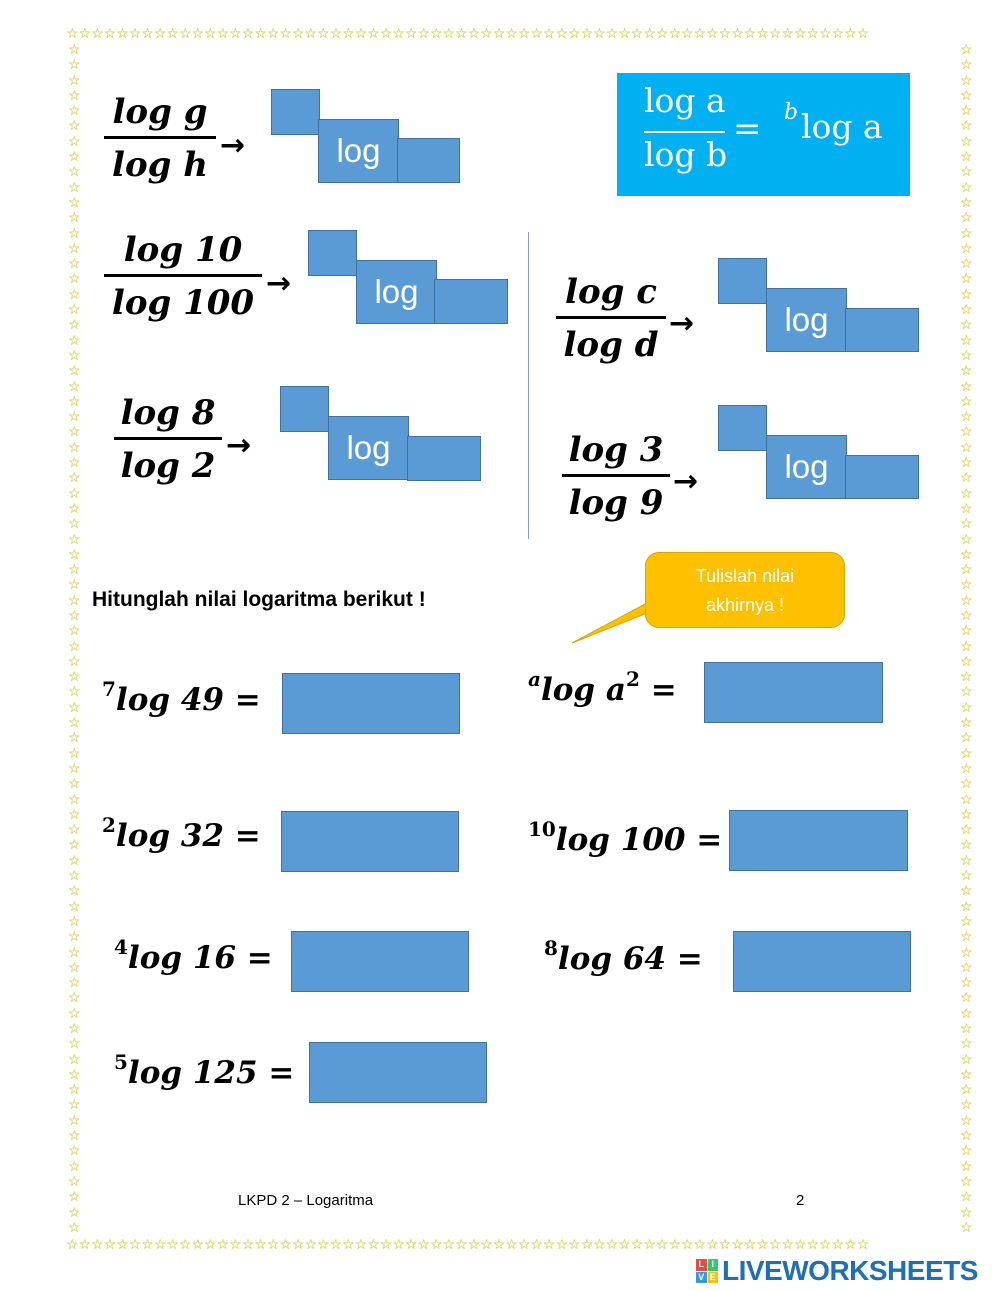 This screenshot has height=1291, width=1000. I want to click on problem-body: log 16, so click(181, 958).